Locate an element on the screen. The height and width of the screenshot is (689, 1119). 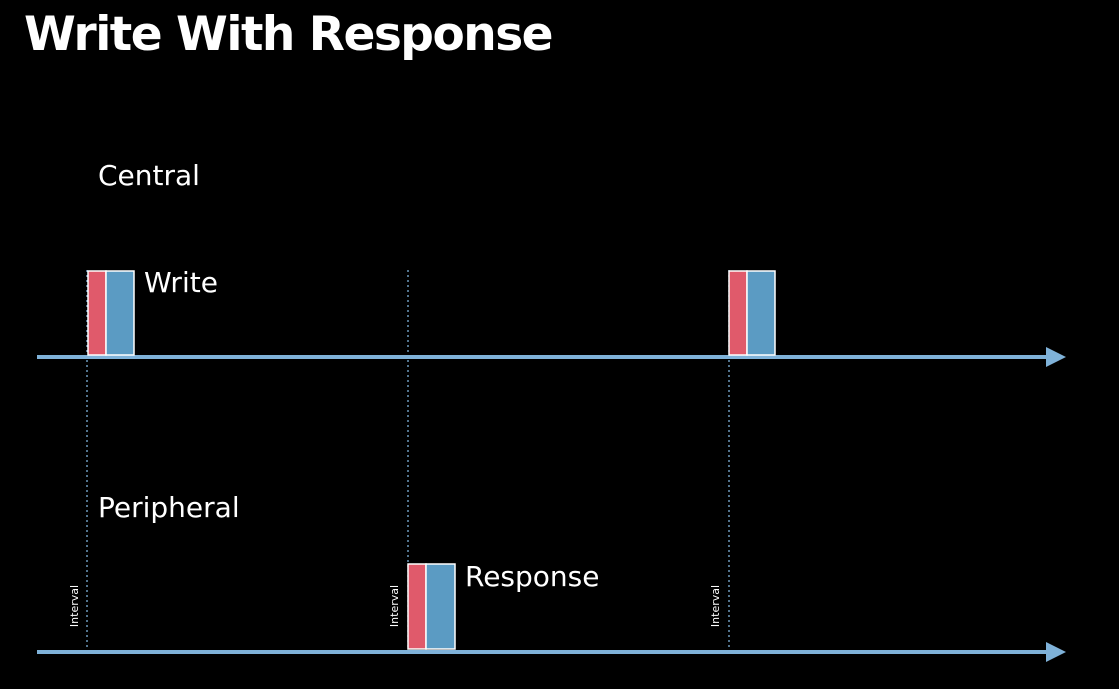
response-packet is located at coordinates (431, 606).